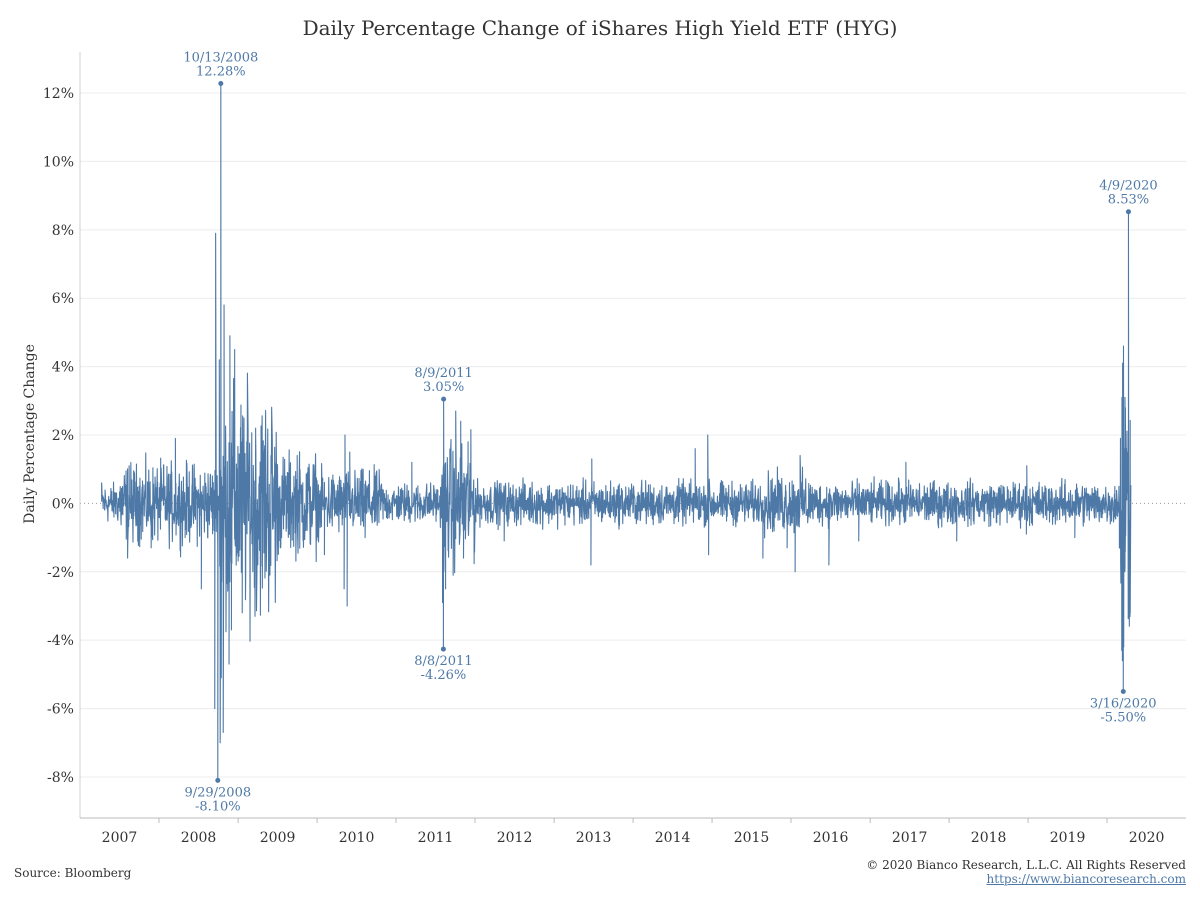  What do you see at coordinates (63, 299) in the screenshot?
I see `y-tick-label: 6%` at bounding box center [63, 299].